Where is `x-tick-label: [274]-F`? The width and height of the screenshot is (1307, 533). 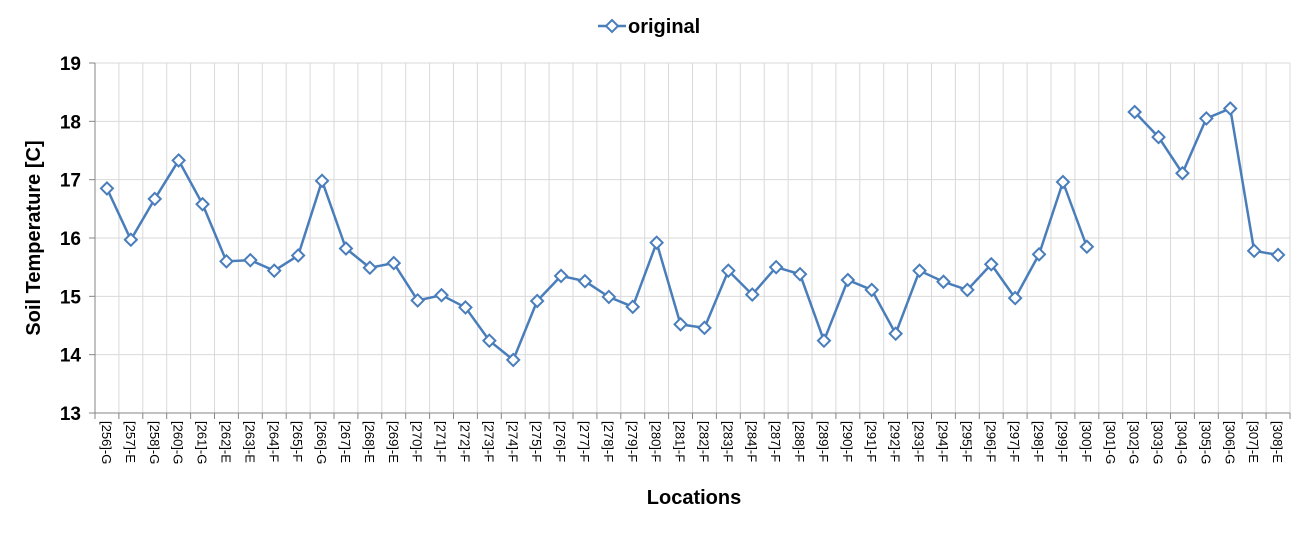
x-tick-label: [274]-F is located at coordinates (512, 441).